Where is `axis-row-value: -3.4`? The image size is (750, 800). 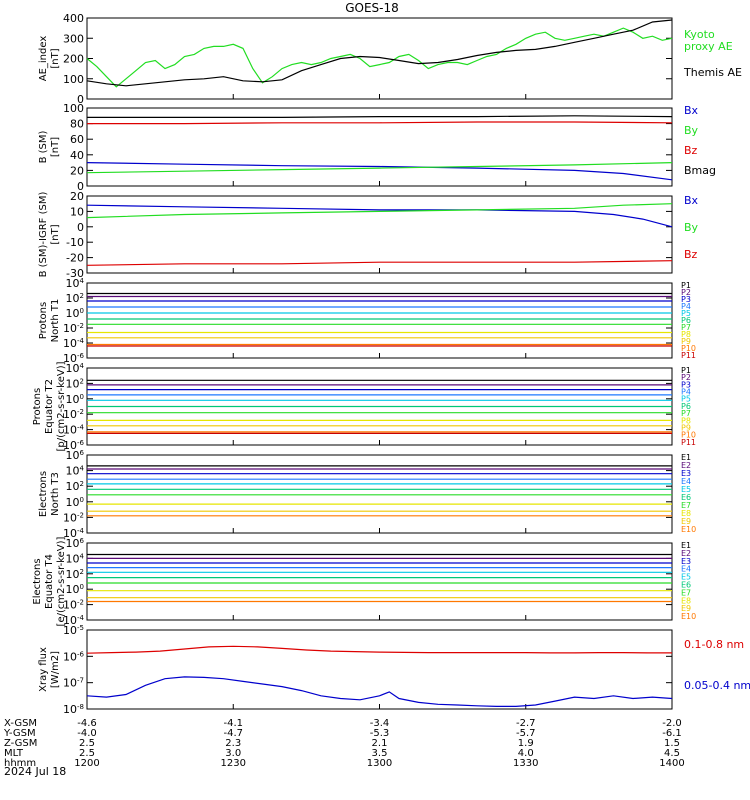
axis-row-value: -3.4 is located at coordinates (380, 723).